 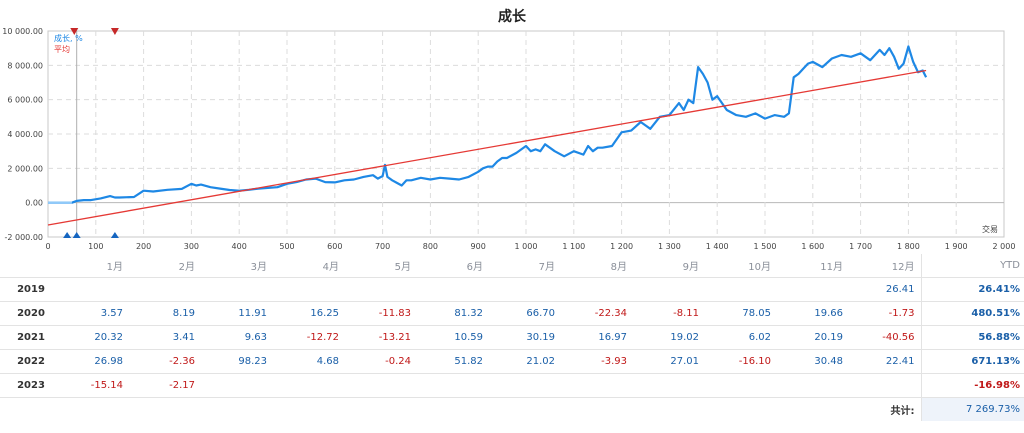 What do you see at coordinates (31, 337) in the screenshot?
I see `year-cell: 2021` at bounding box center [31, 337].